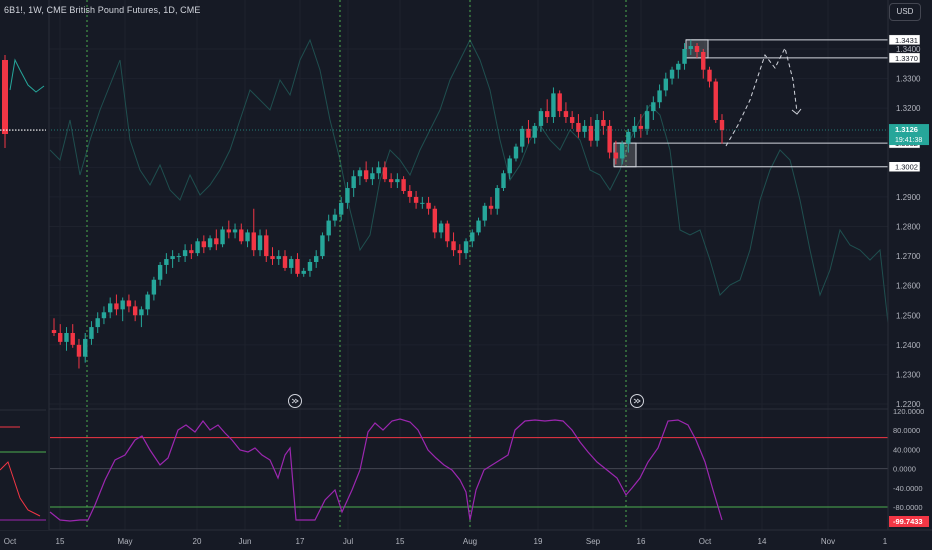 The width and height of the screenshot is (932, 550). I want to click on time-tick-label: Jul, so click(348, 541).